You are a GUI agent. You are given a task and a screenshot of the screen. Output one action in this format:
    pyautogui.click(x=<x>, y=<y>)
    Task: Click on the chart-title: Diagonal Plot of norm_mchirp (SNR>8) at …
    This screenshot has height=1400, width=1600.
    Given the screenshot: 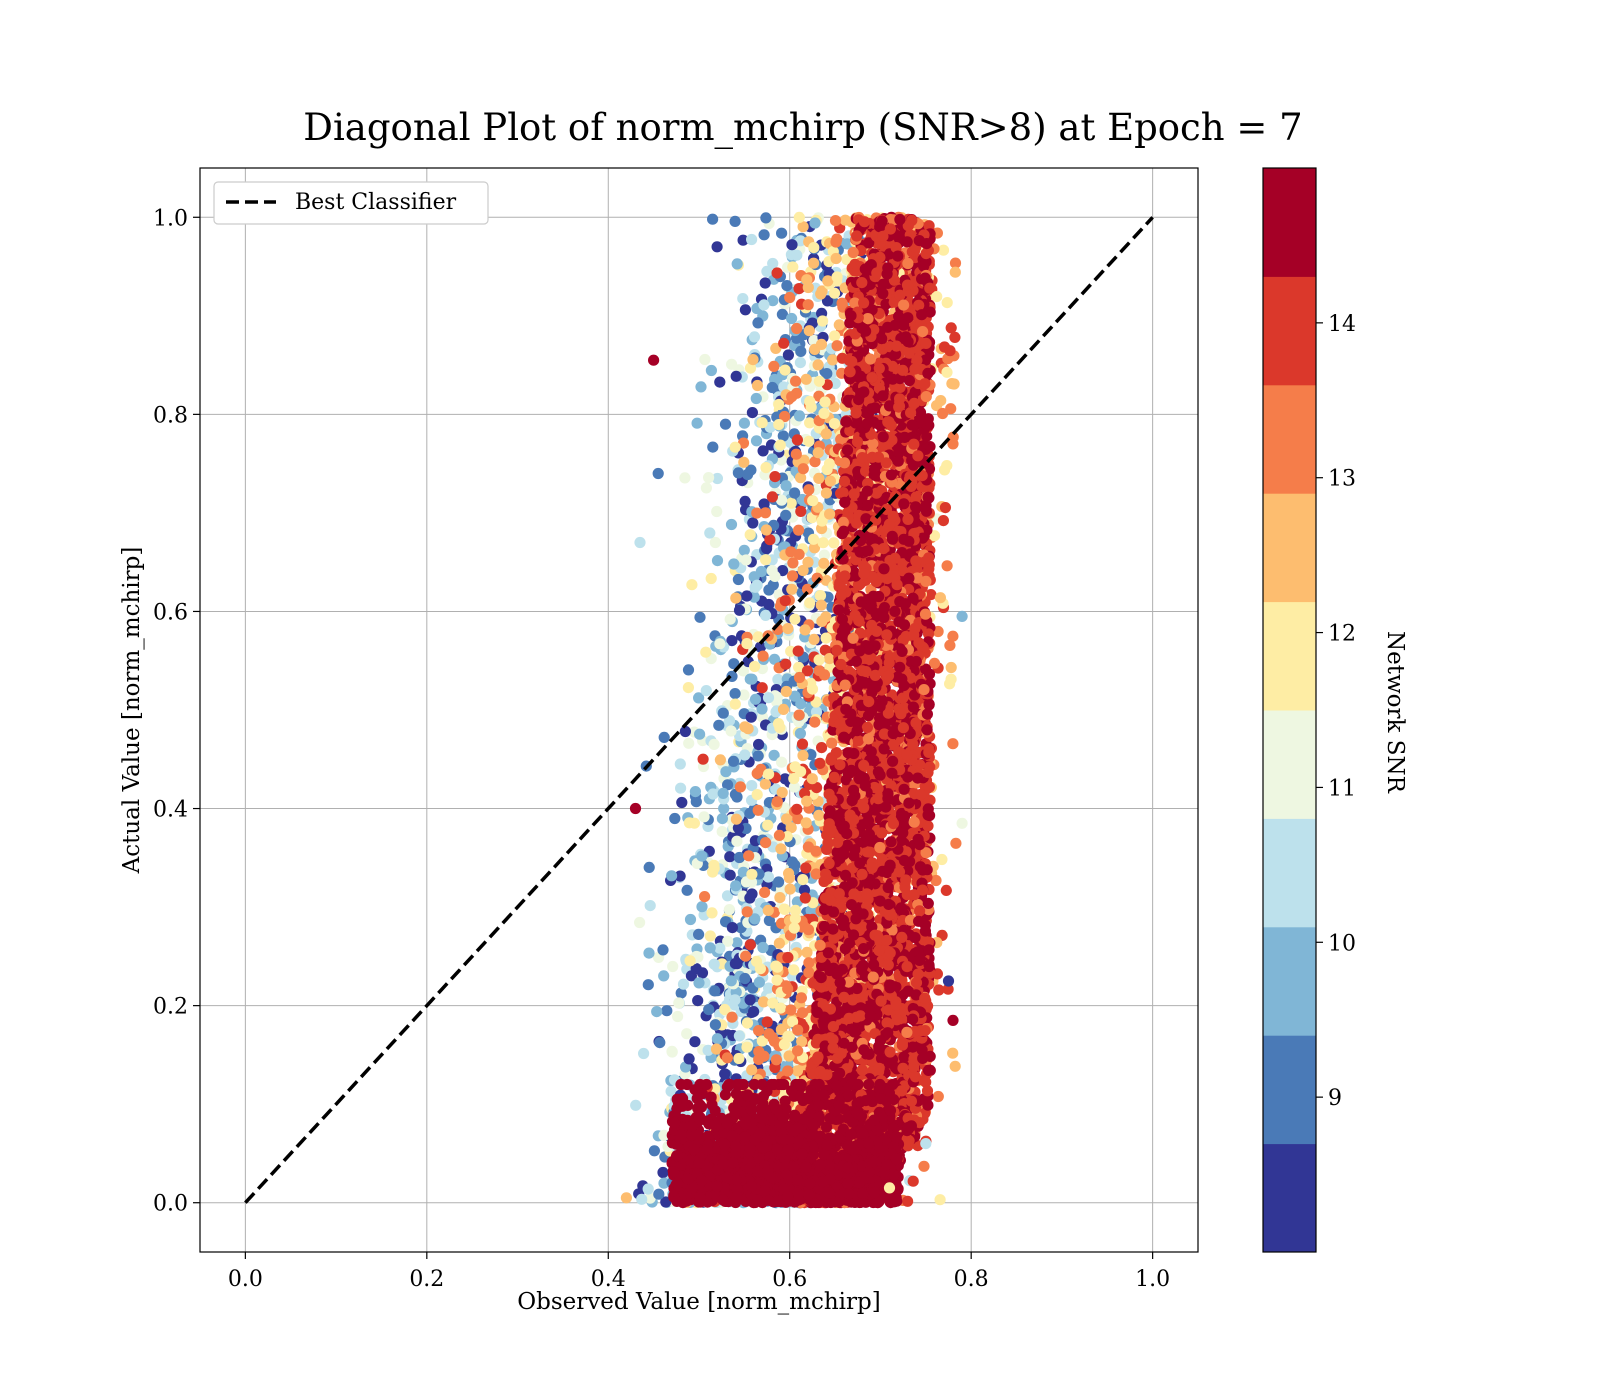 What is the action you would take?
    pyautogui.click(x=802, y=128)
    